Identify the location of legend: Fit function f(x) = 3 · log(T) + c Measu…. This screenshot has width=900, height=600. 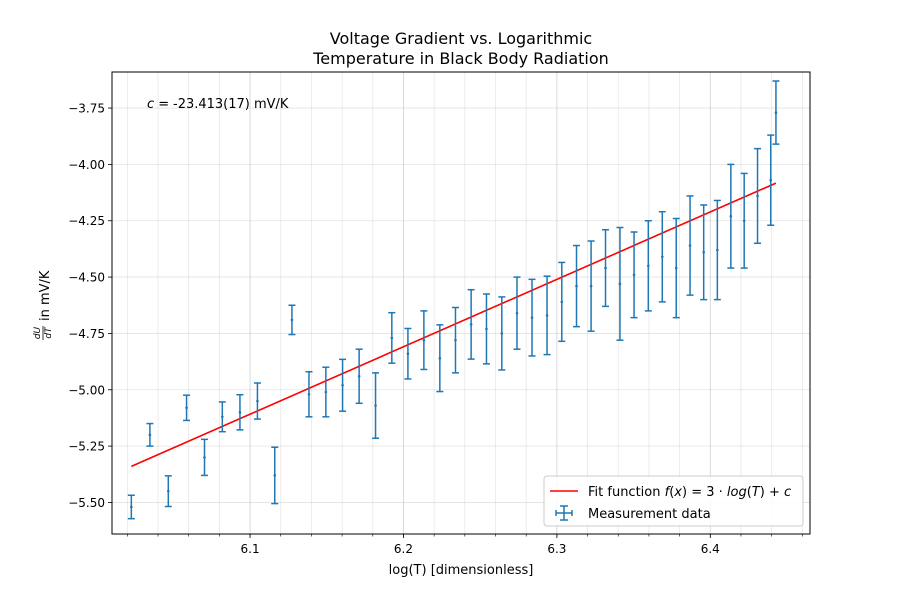
(673, 501).